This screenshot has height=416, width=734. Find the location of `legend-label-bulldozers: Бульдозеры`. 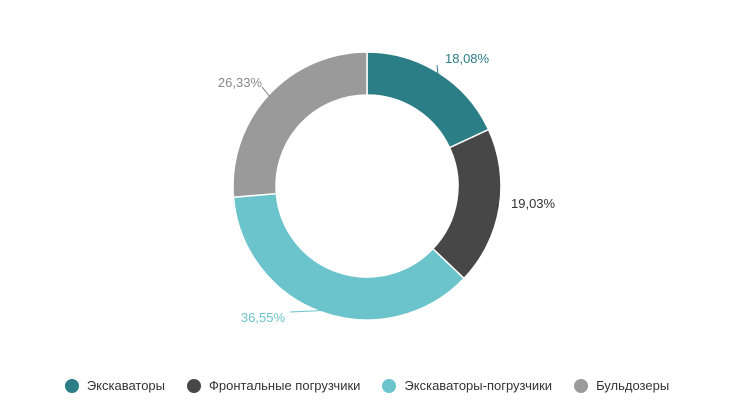

legend-label-bulldozers: Бульдозеры is located at coordinates (633, 385).